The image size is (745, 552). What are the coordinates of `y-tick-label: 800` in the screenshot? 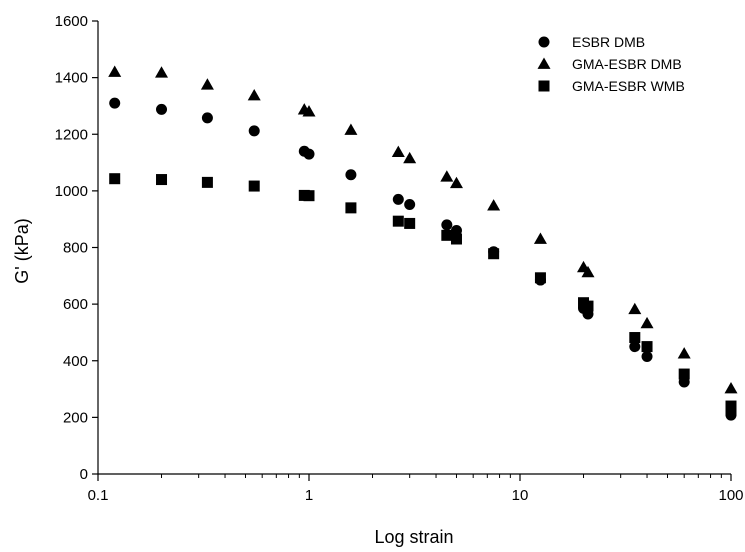 It's located at (75, 248).